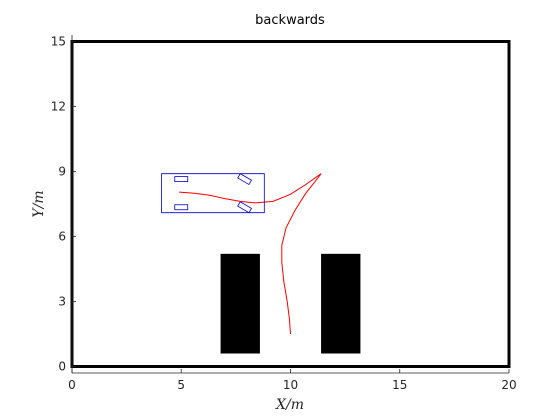 The width and height of the screenshot is (560, 420). I want to click on x-tick-label: 5, so click(181, 385).